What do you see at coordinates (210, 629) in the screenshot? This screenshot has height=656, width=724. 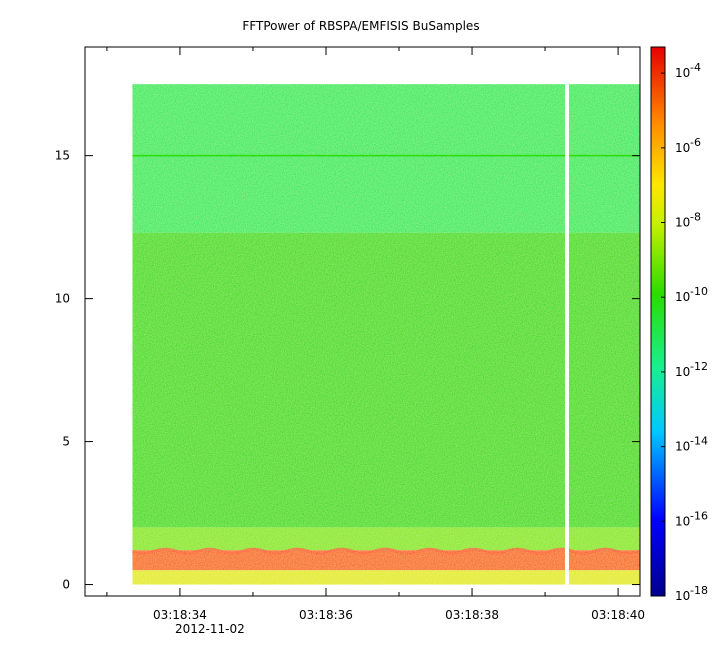 I see `x-date-label: 2012-11-02` at bounding box center [210, 629].